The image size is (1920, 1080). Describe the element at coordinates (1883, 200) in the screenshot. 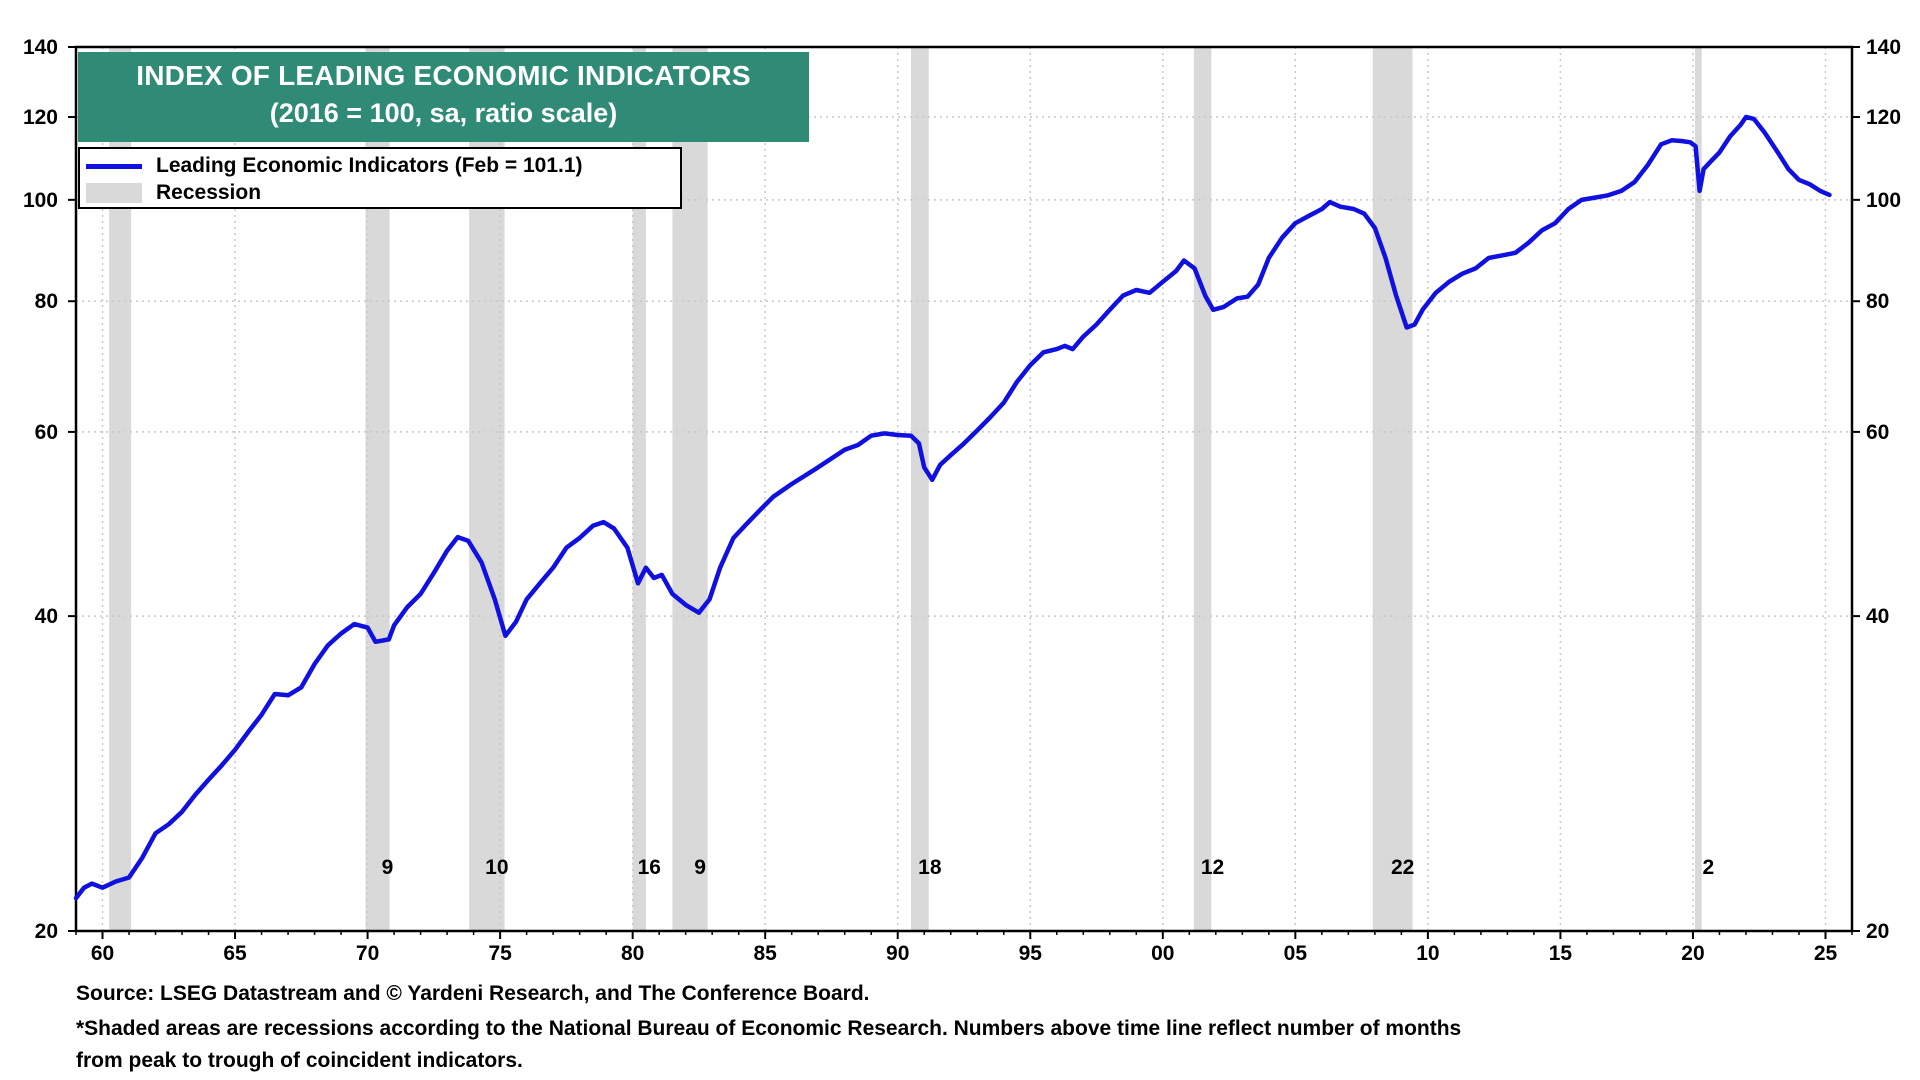

I see `y-tick-label-right: 100` at that location.